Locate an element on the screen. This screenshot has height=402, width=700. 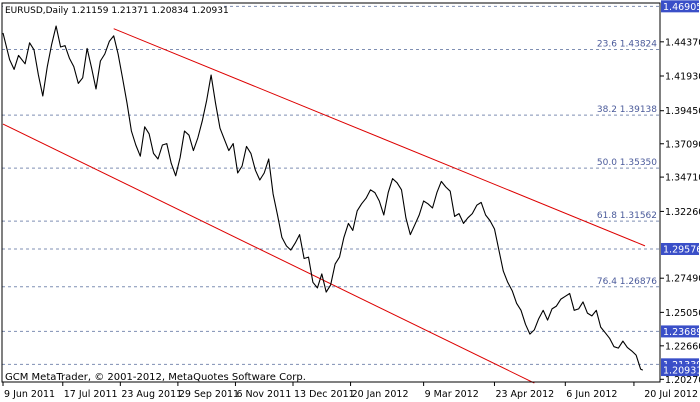
y-tick-label: 1.37090 is located at coordinates (682, 144).